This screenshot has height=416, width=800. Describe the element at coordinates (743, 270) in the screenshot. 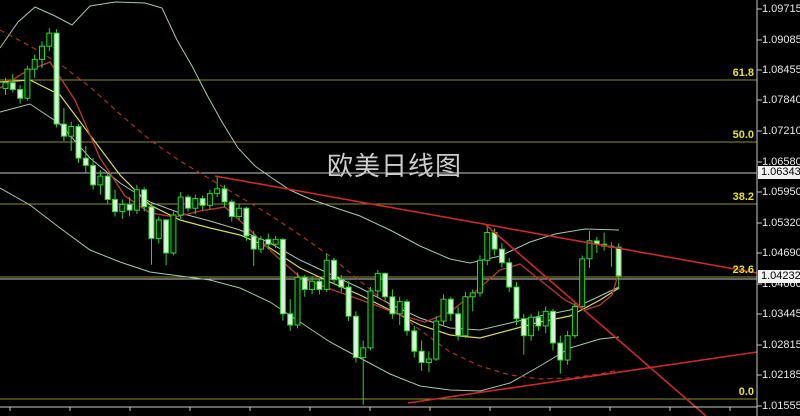

I see `fibonacci-level-label: 23.6` at that location.